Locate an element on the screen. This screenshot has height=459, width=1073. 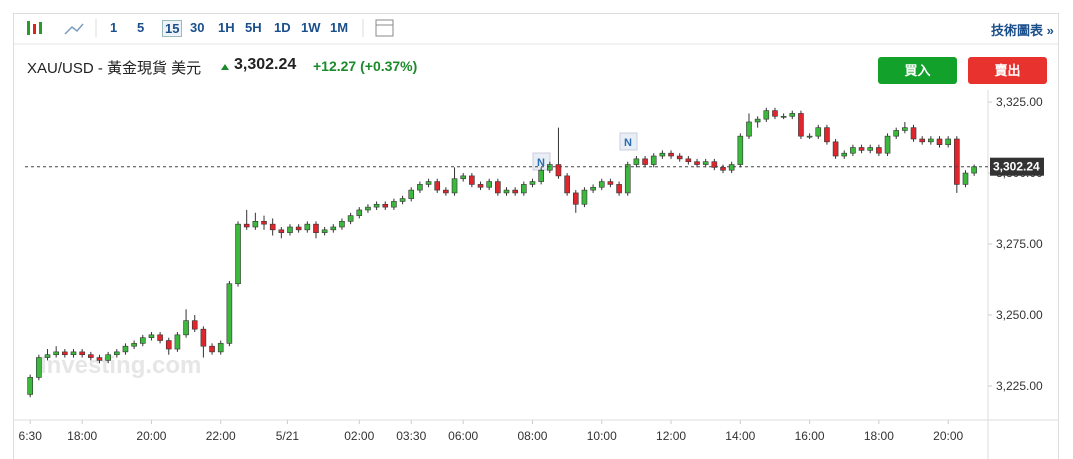
interval-button: 5 is located at coordinates (141, 27).